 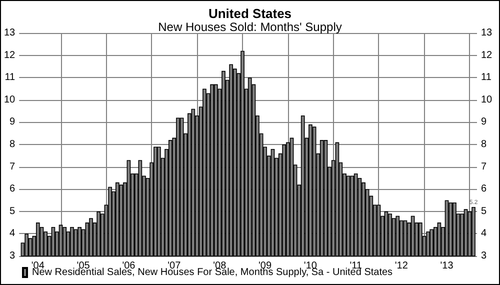 What do you see at coordinates (13, 166) in the screenshot?
I see `y-tick-label: 7` at bounding box center [13, 166].